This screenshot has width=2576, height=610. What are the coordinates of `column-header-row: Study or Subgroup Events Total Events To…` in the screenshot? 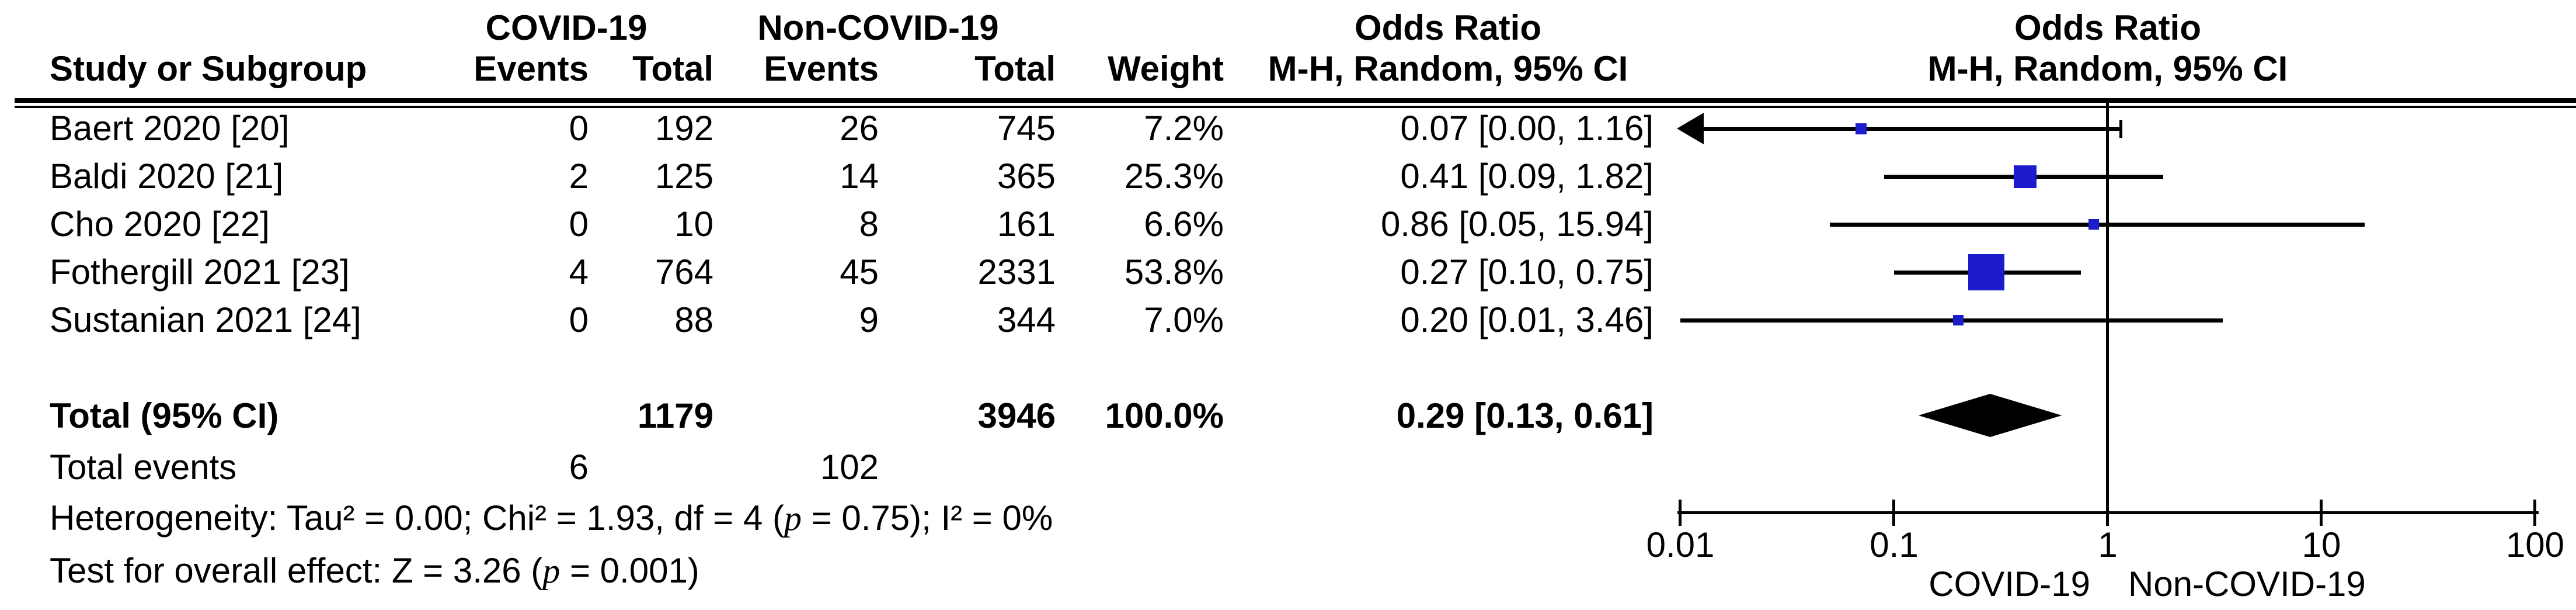 It's located at (1288, 69).